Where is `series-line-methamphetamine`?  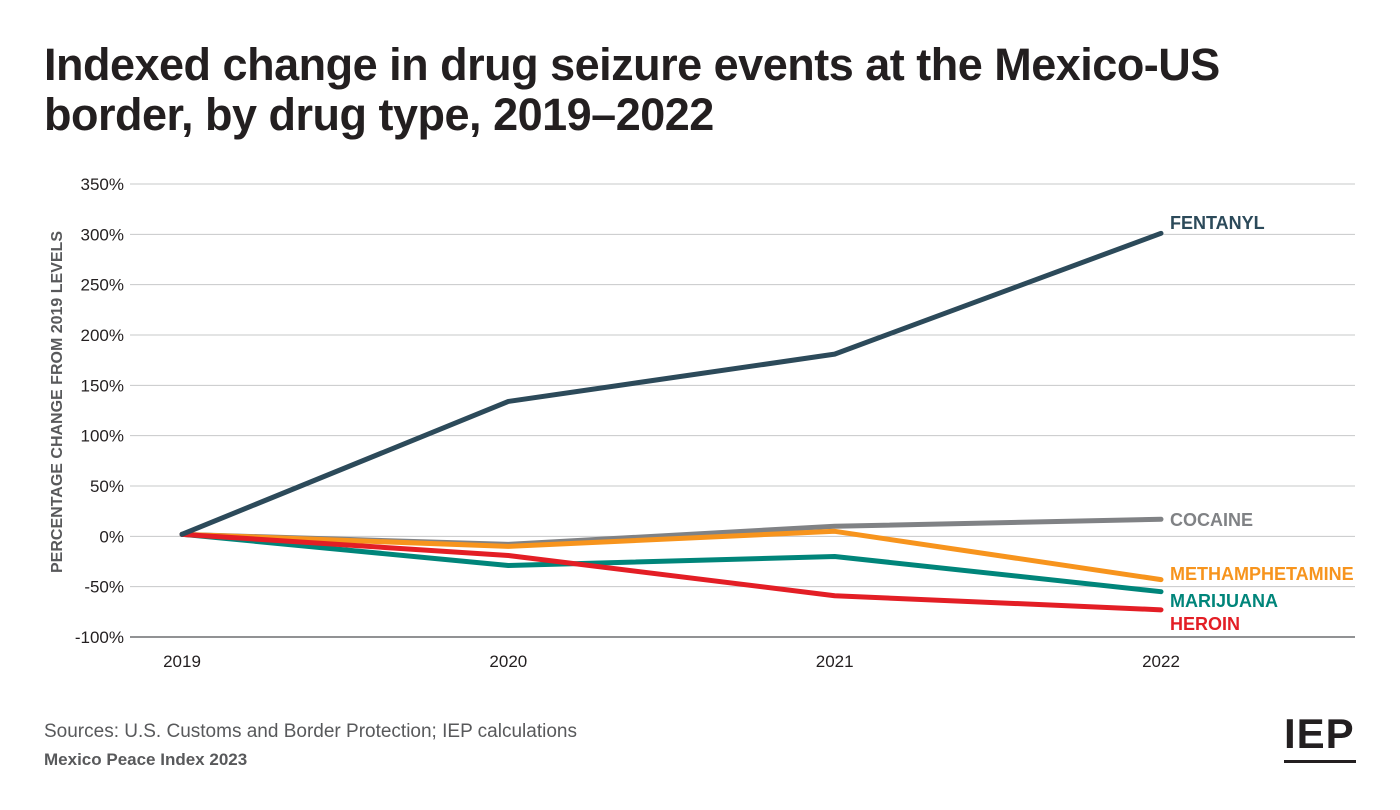
series-line-methamphetamine is located at coordinates (671, 555).